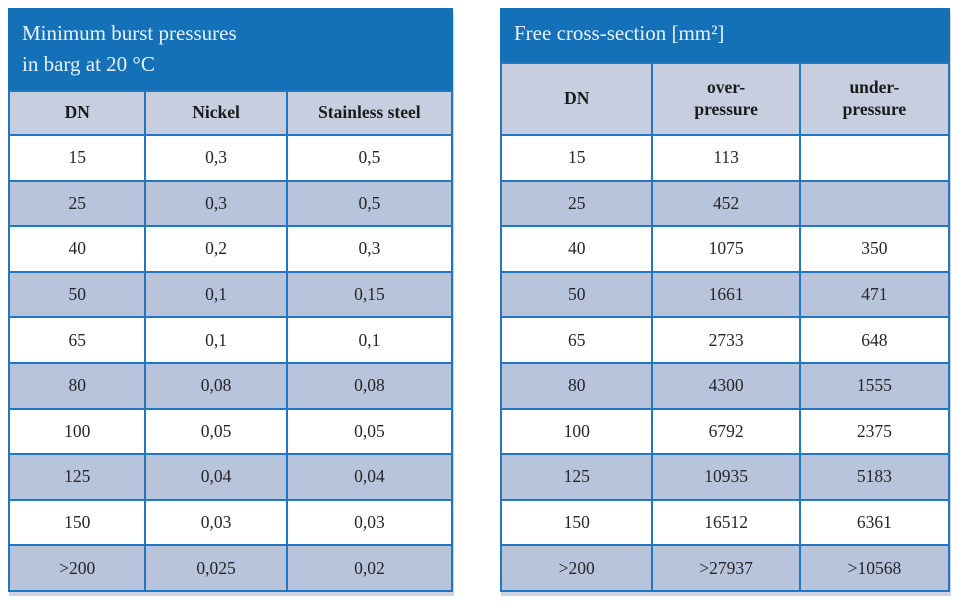 The height and width of the screenshot is (605, 963). I want to click on cell: 4300, so click(726, 385).